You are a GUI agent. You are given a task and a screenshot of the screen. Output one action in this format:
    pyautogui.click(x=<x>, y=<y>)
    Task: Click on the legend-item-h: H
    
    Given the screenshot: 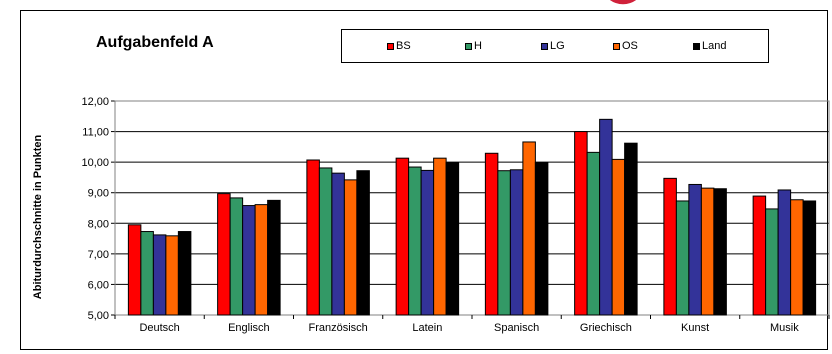 What is the action you would take?
    pyautogui.click(x=473, y=46)
    